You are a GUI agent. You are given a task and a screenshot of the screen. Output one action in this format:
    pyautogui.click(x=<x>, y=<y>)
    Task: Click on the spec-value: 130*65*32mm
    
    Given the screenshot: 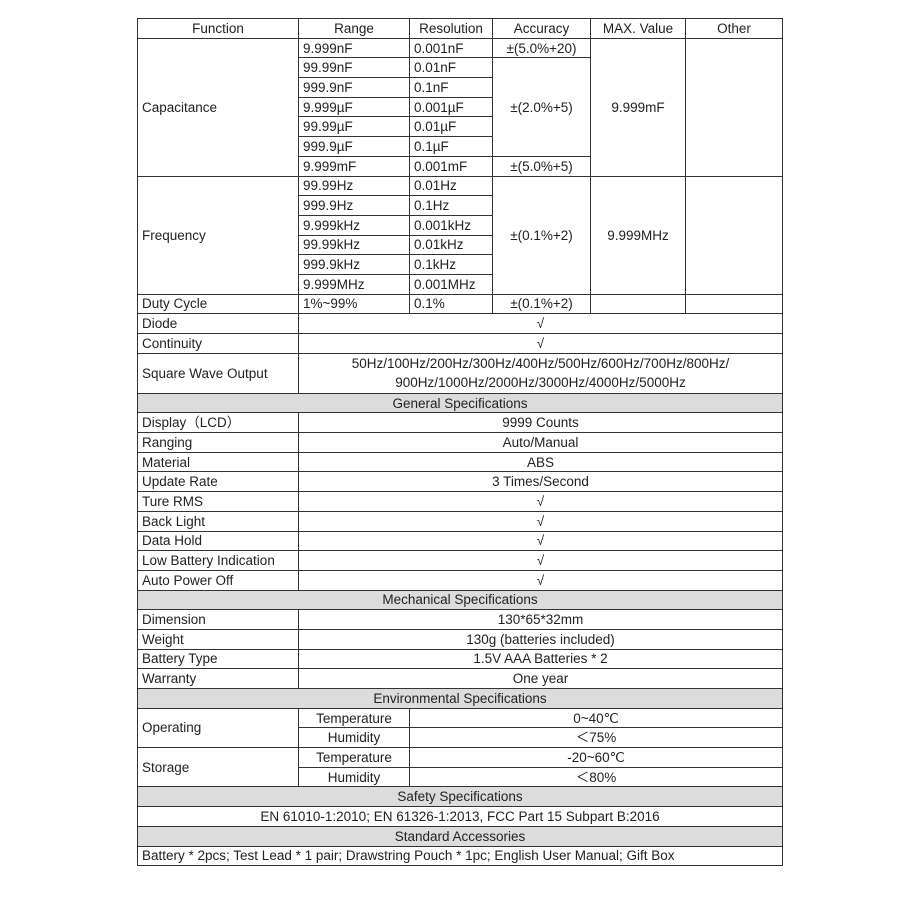 What is the action you would take?
    pyautogui.click(x=540, y=619)
    